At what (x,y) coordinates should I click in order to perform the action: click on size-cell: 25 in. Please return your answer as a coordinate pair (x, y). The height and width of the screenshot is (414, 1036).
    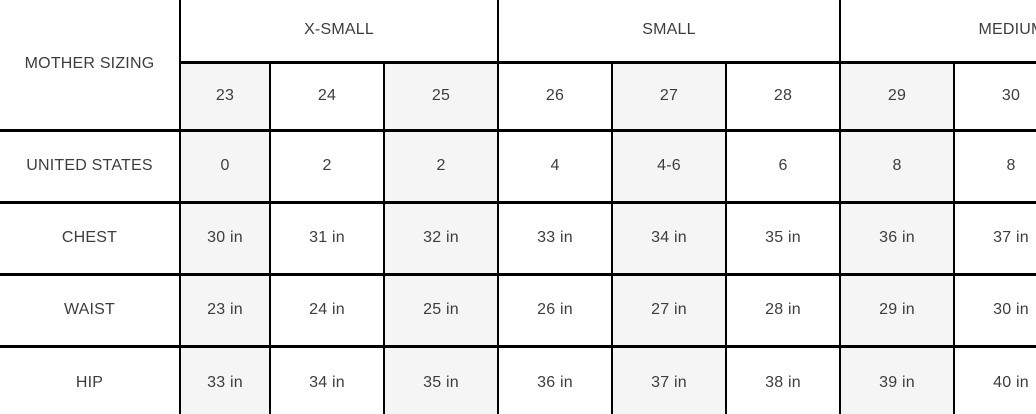
    Looking at the image, I should click on (441, 310).